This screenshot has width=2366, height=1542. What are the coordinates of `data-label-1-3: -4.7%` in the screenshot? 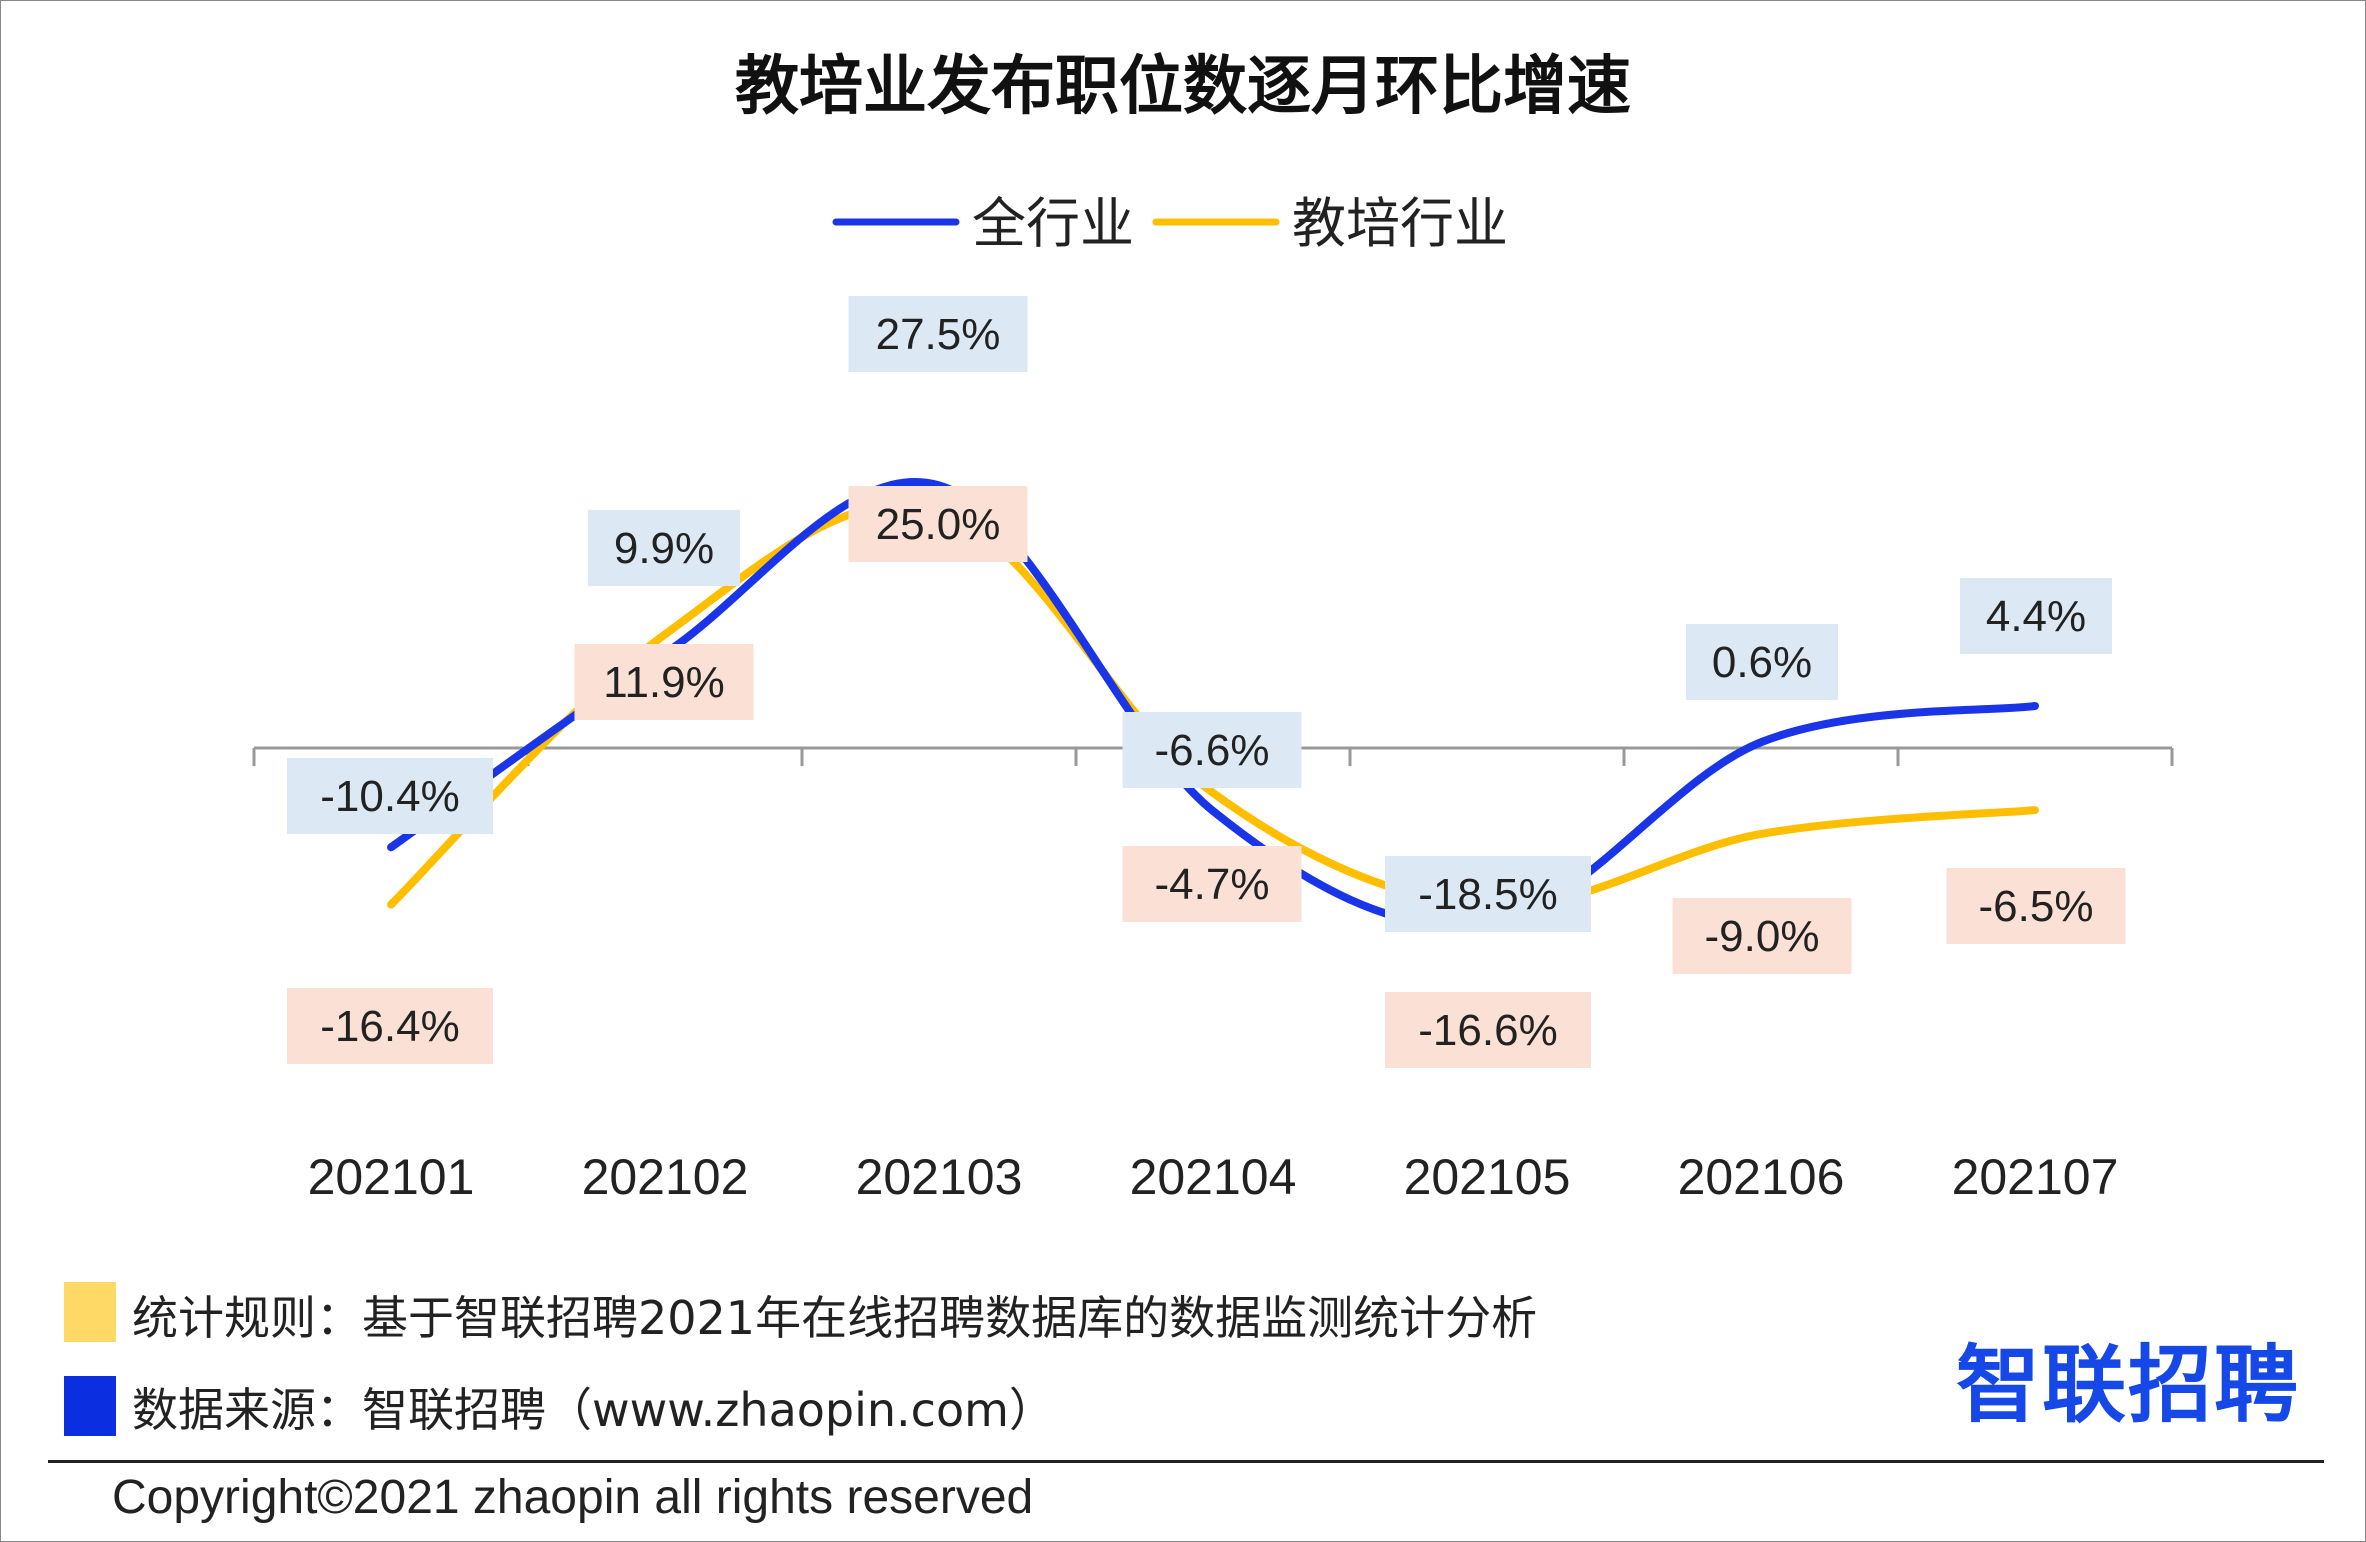 It's located at (1212, 884).